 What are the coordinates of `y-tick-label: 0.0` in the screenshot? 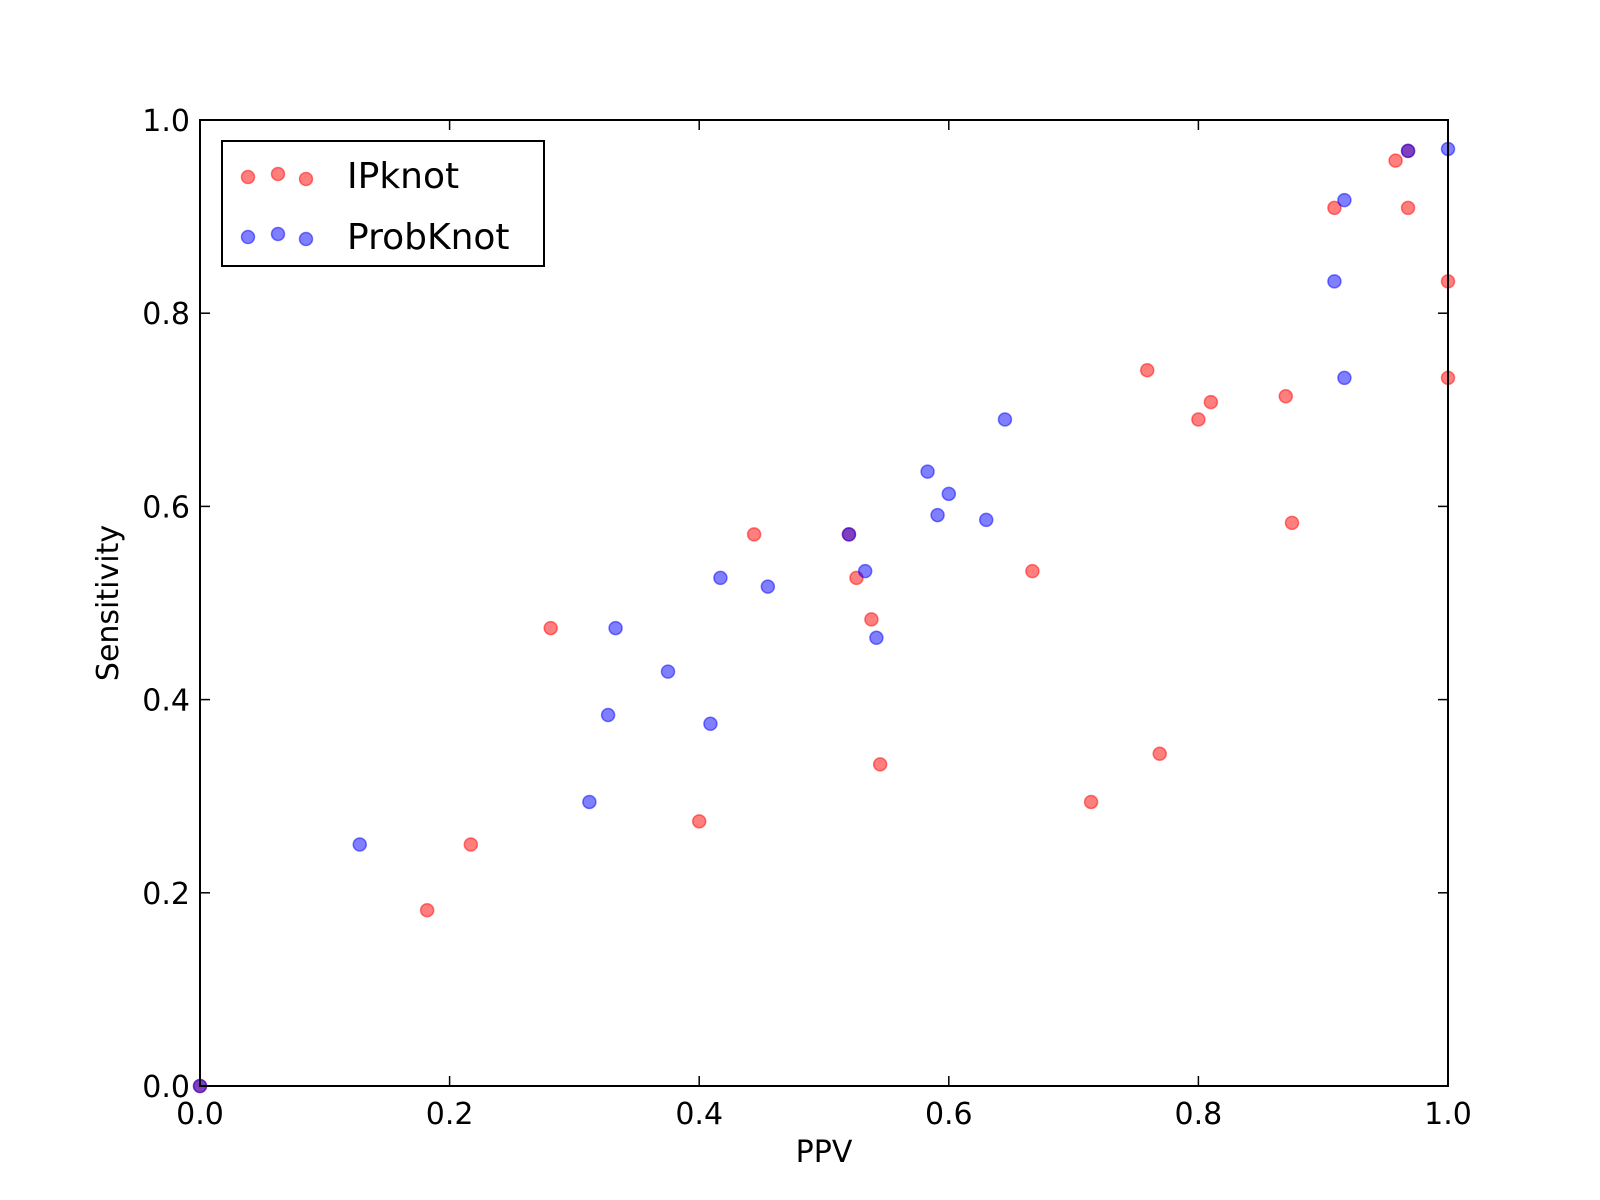 It's located at (166, 1087).